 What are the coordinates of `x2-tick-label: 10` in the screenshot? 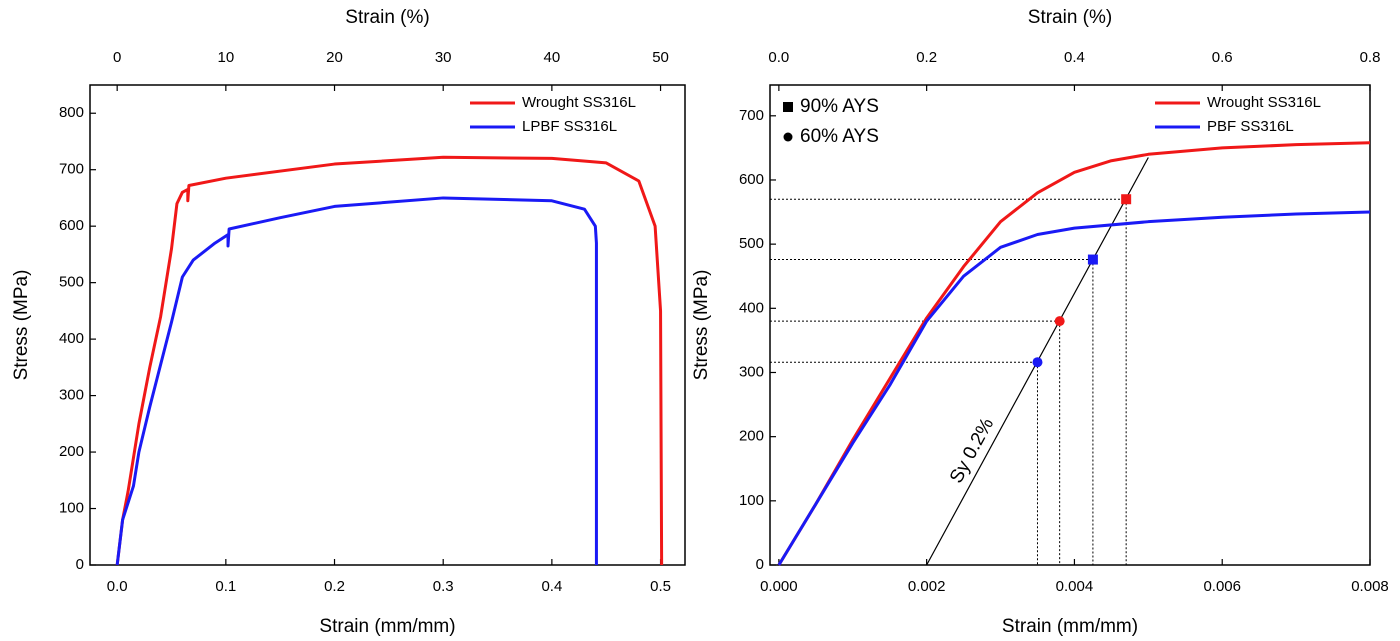 It's located at (226, 57).